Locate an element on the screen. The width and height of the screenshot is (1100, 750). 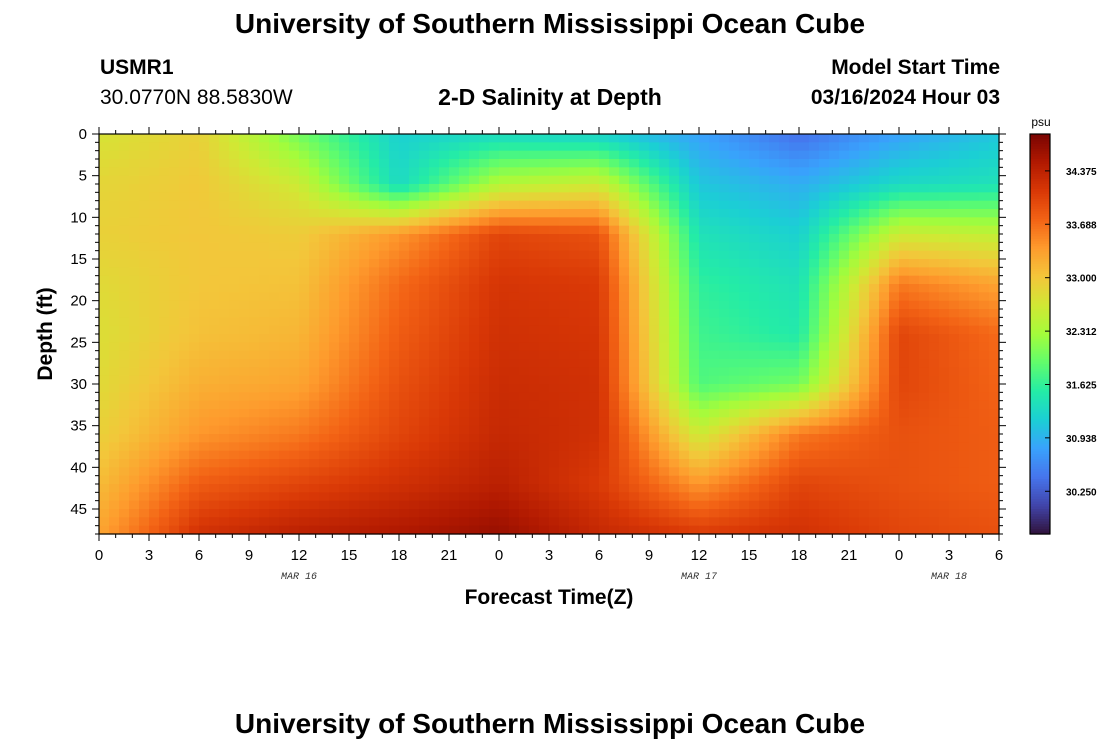
station-coordinates: 30.0770N 88.5830W is located at coordinates (196, 97).